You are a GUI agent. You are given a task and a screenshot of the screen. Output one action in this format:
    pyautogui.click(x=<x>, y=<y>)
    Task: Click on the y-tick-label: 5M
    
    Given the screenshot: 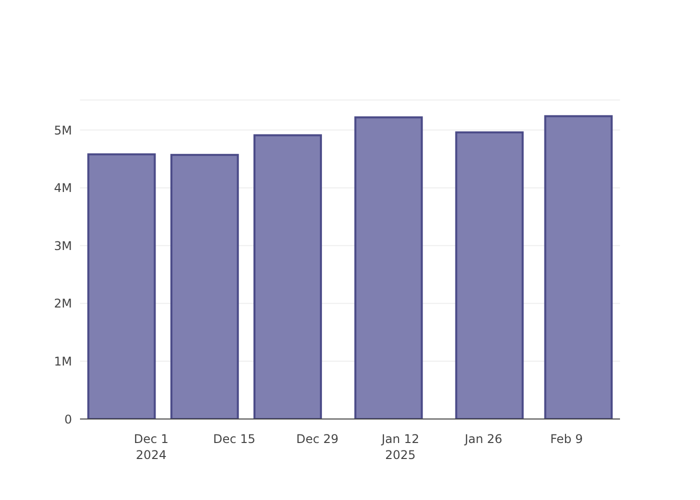 What is the action you would take?
    pyautogui.click(x=63, y=130)
    